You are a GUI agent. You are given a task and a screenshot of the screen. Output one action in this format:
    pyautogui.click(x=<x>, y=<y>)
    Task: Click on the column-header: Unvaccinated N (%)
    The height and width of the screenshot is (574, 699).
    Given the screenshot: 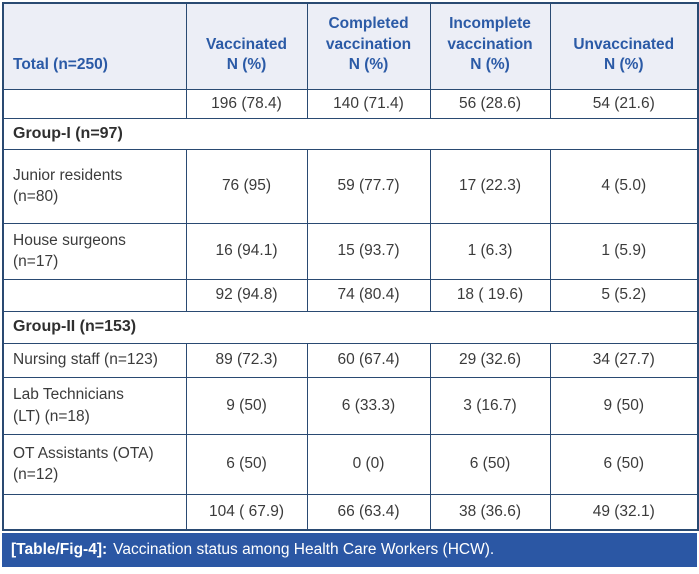 What is the action you would take?
    pyautogui.click(x=624, y=46)
    